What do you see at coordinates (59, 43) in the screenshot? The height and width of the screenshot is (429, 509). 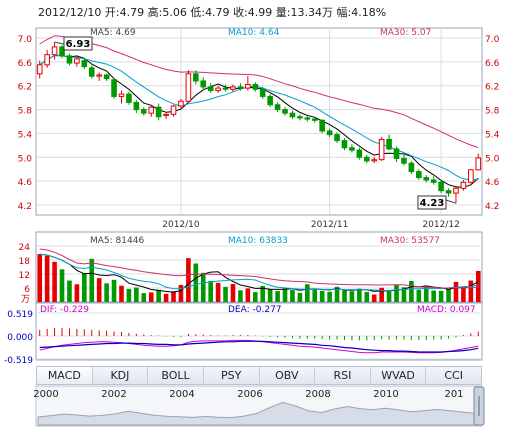 I see `high-pointer` at bounding box center [59, 43].